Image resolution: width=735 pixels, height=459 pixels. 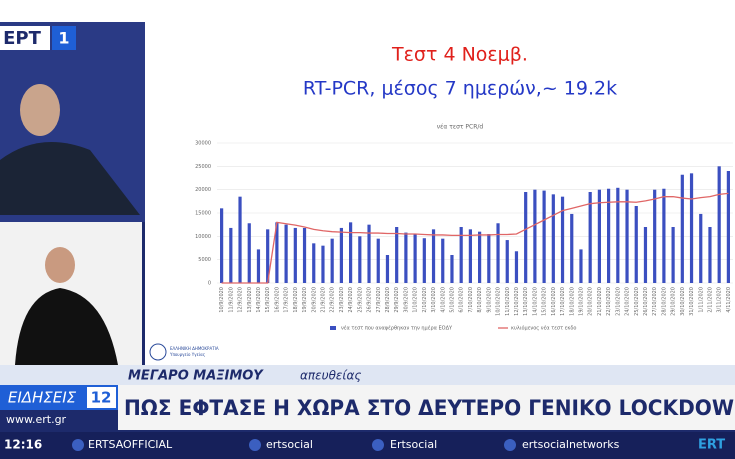 What do you see at coordinates (462, 300) in the screenshot?
I see `x-tick-label: 6/10/2020` at bounding box center [462, 300].